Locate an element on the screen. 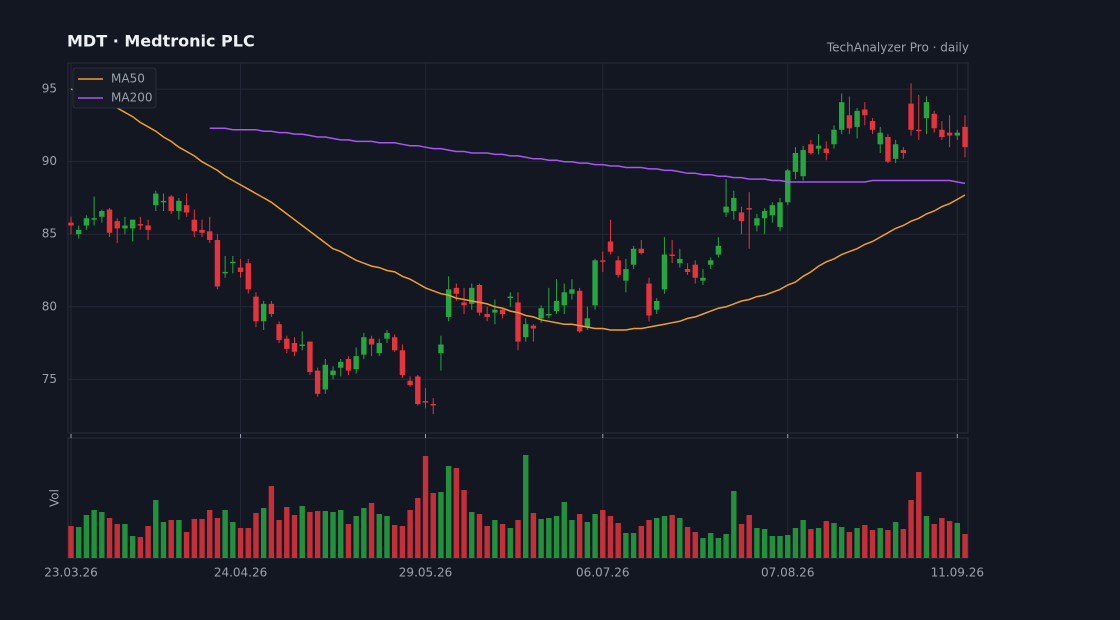  subtitle: TechAnalyzer Pro · daily is located at coordinates (897, 48).